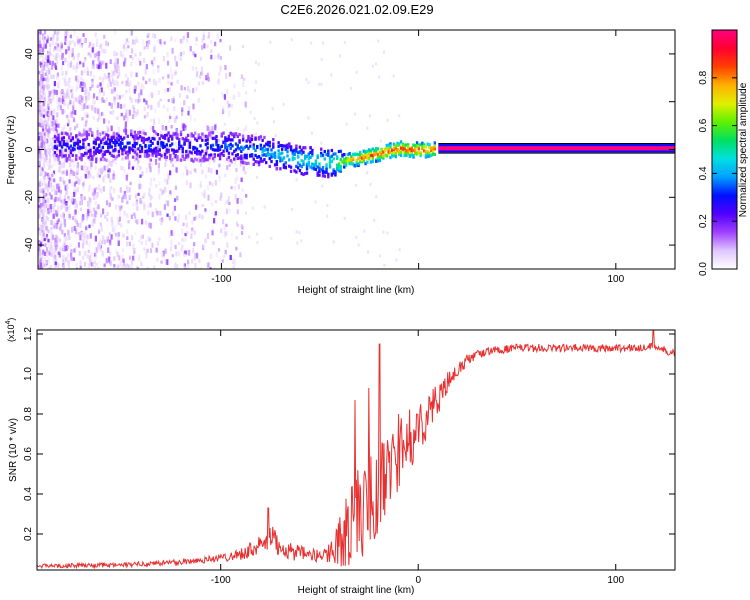 The width and height of the screenshot is (750, 600). I want to click on colorbar-label: Normalized spectral amplitude, so click(743, 149).